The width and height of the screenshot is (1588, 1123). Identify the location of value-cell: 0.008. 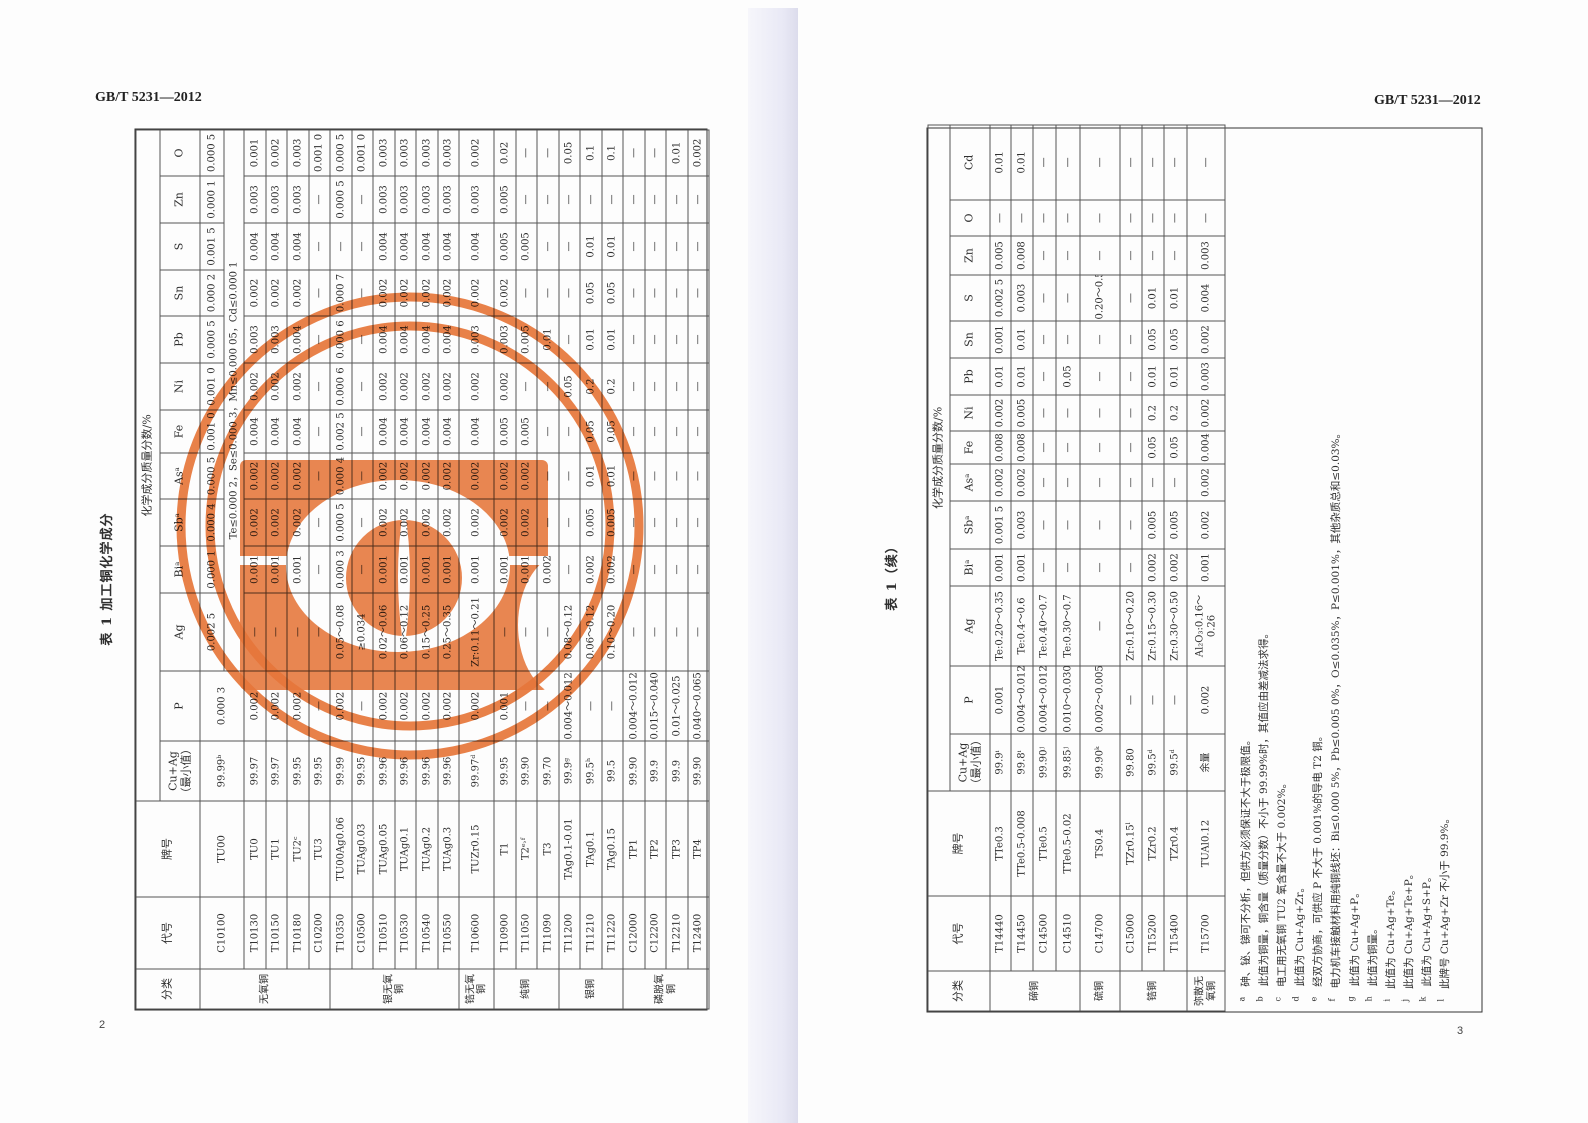
(1000, 447).